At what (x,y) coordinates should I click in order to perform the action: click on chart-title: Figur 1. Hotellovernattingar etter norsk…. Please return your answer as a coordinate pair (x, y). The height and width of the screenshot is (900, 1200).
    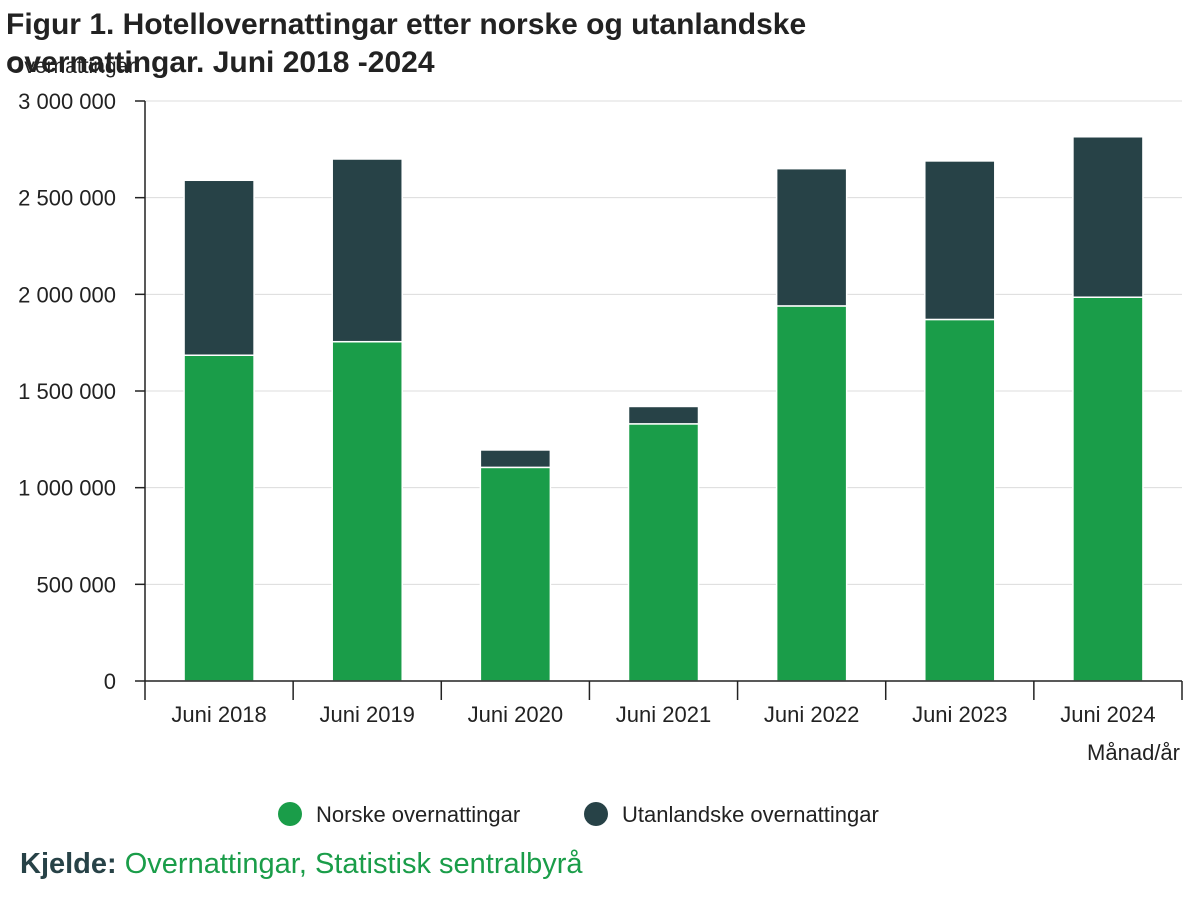
    Looking at the image, I should click on (406, 43).